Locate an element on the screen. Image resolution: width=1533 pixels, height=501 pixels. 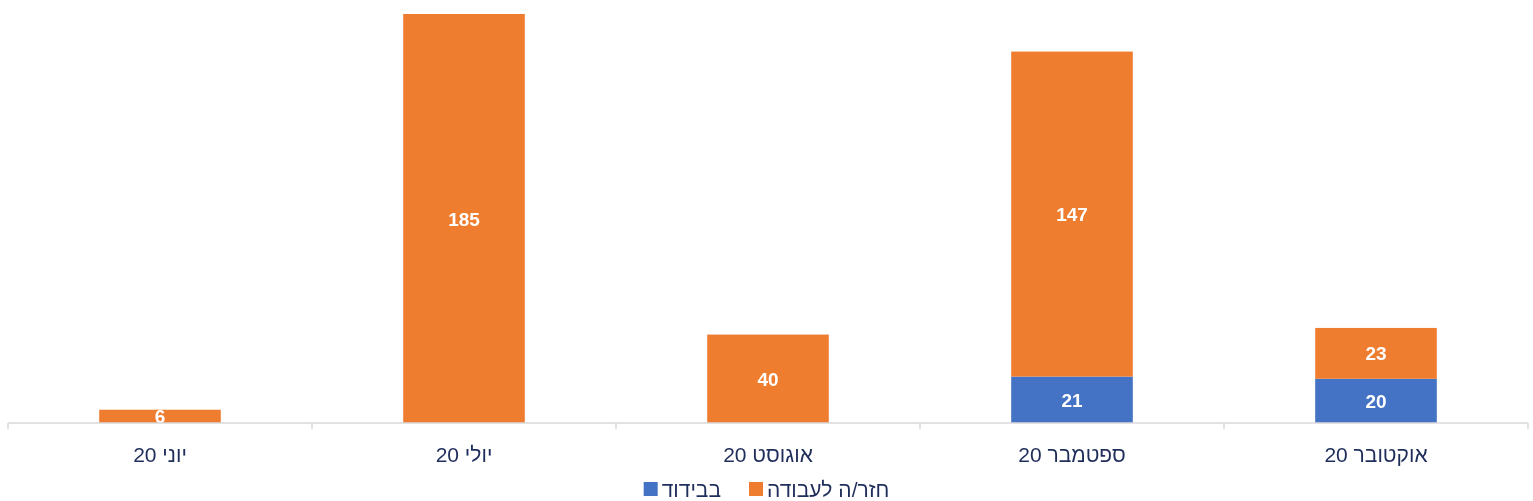
data-label: 40 is located at coordinates (768, 379).